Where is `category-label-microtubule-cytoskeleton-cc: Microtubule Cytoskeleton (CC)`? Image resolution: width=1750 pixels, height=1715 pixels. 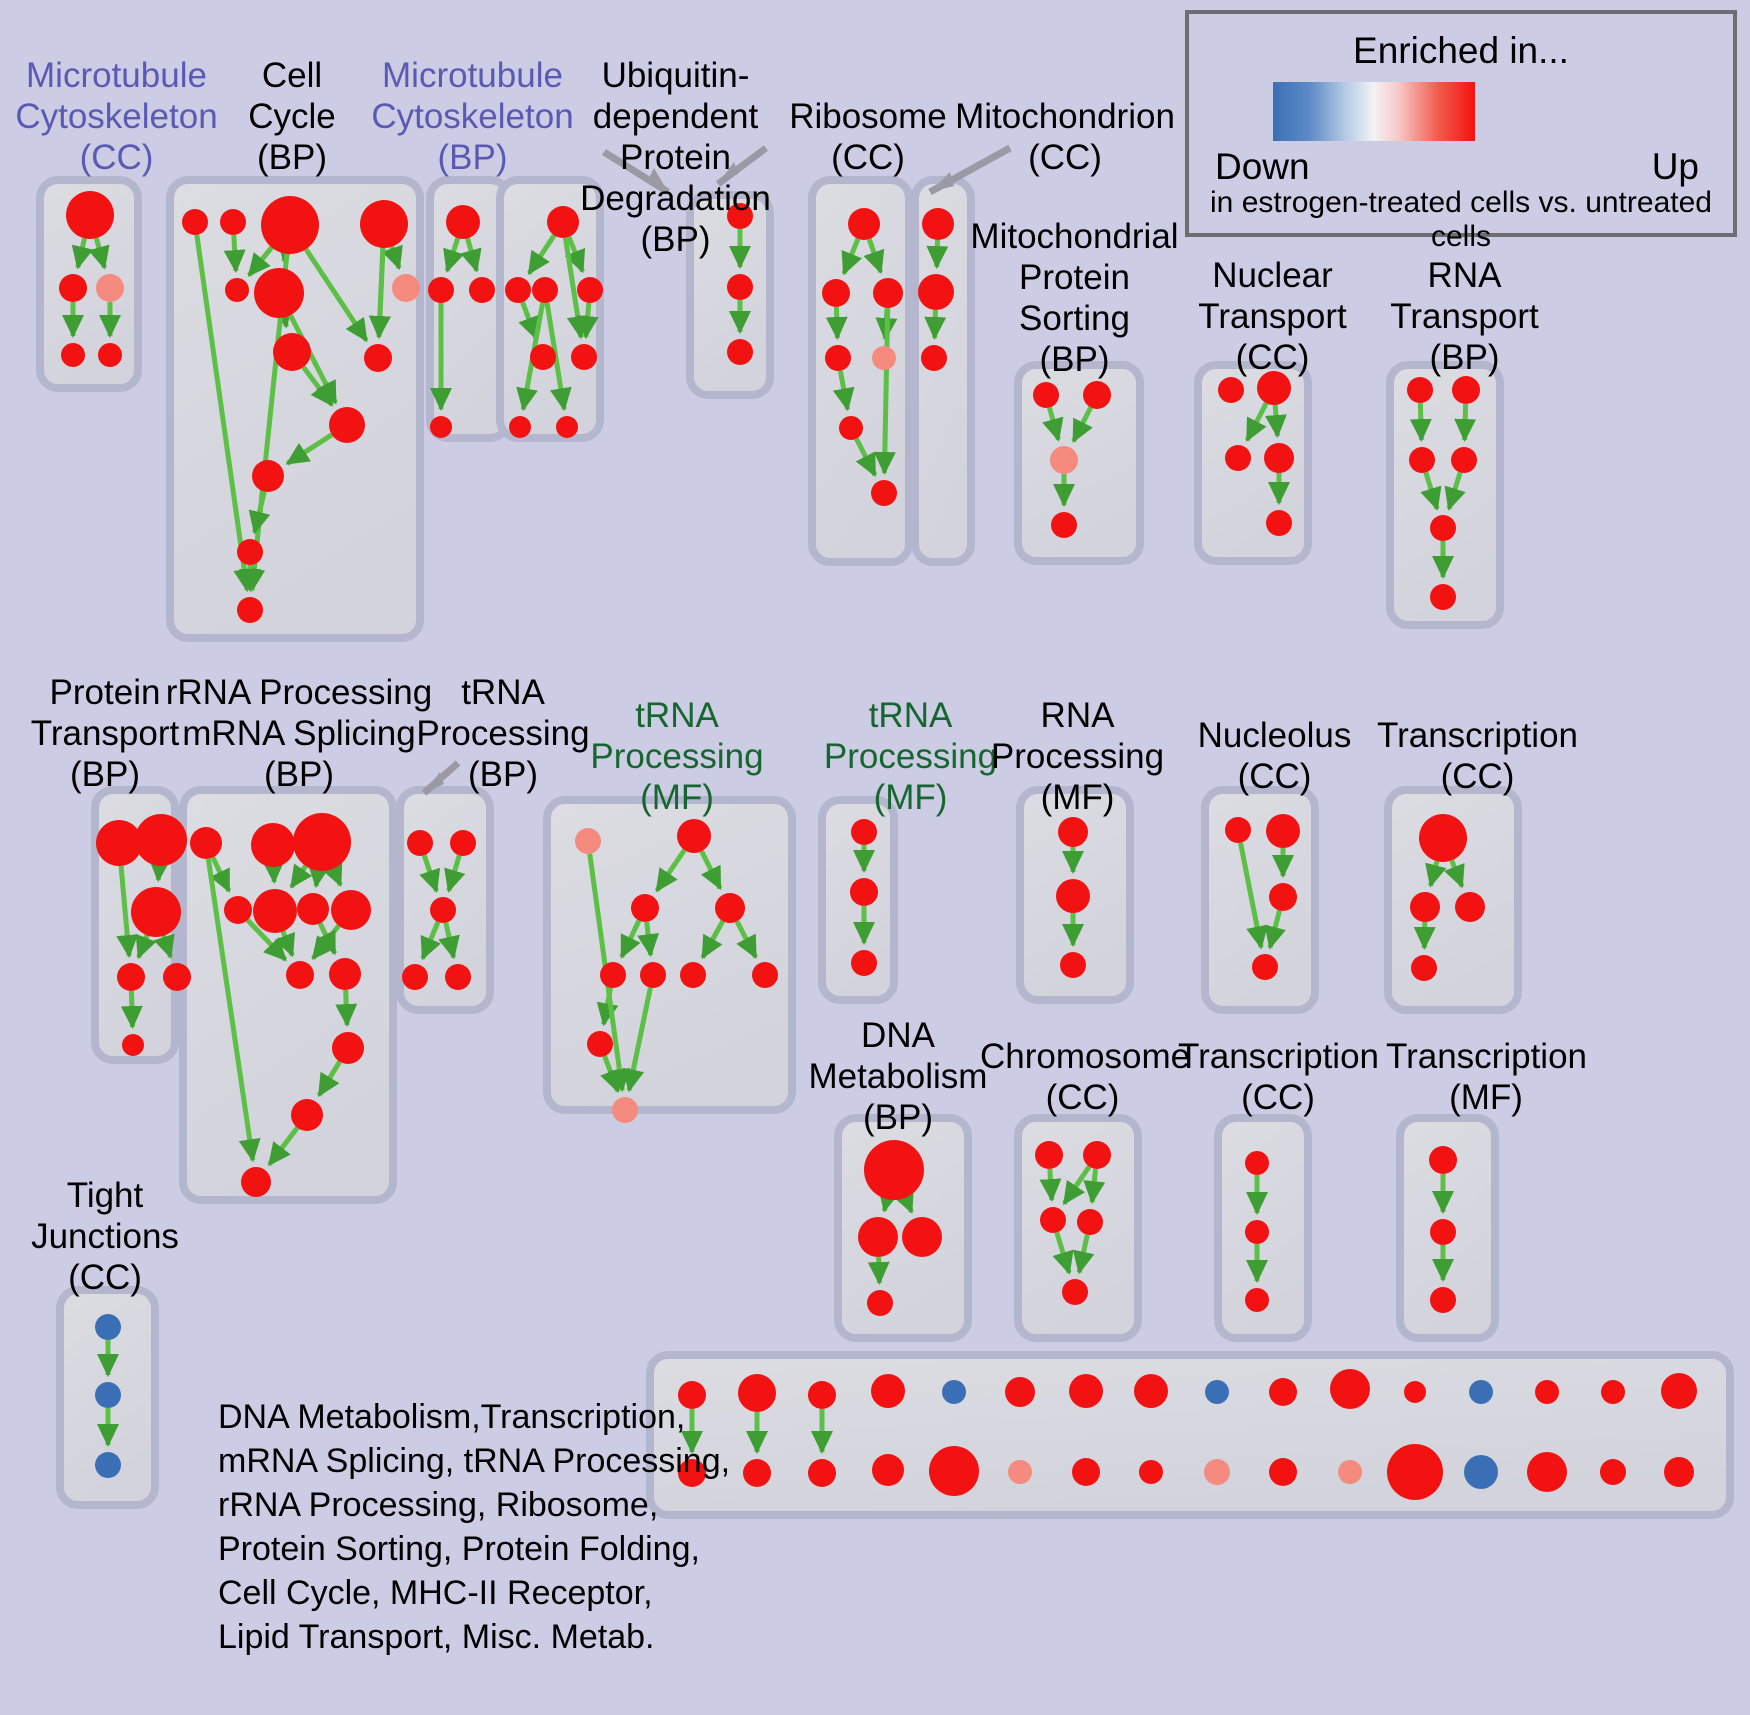 category-label-microtubule-cytoskeleton-cc: Microtubule Cytoskeleton (CC) is located at coordinates (116, 116).